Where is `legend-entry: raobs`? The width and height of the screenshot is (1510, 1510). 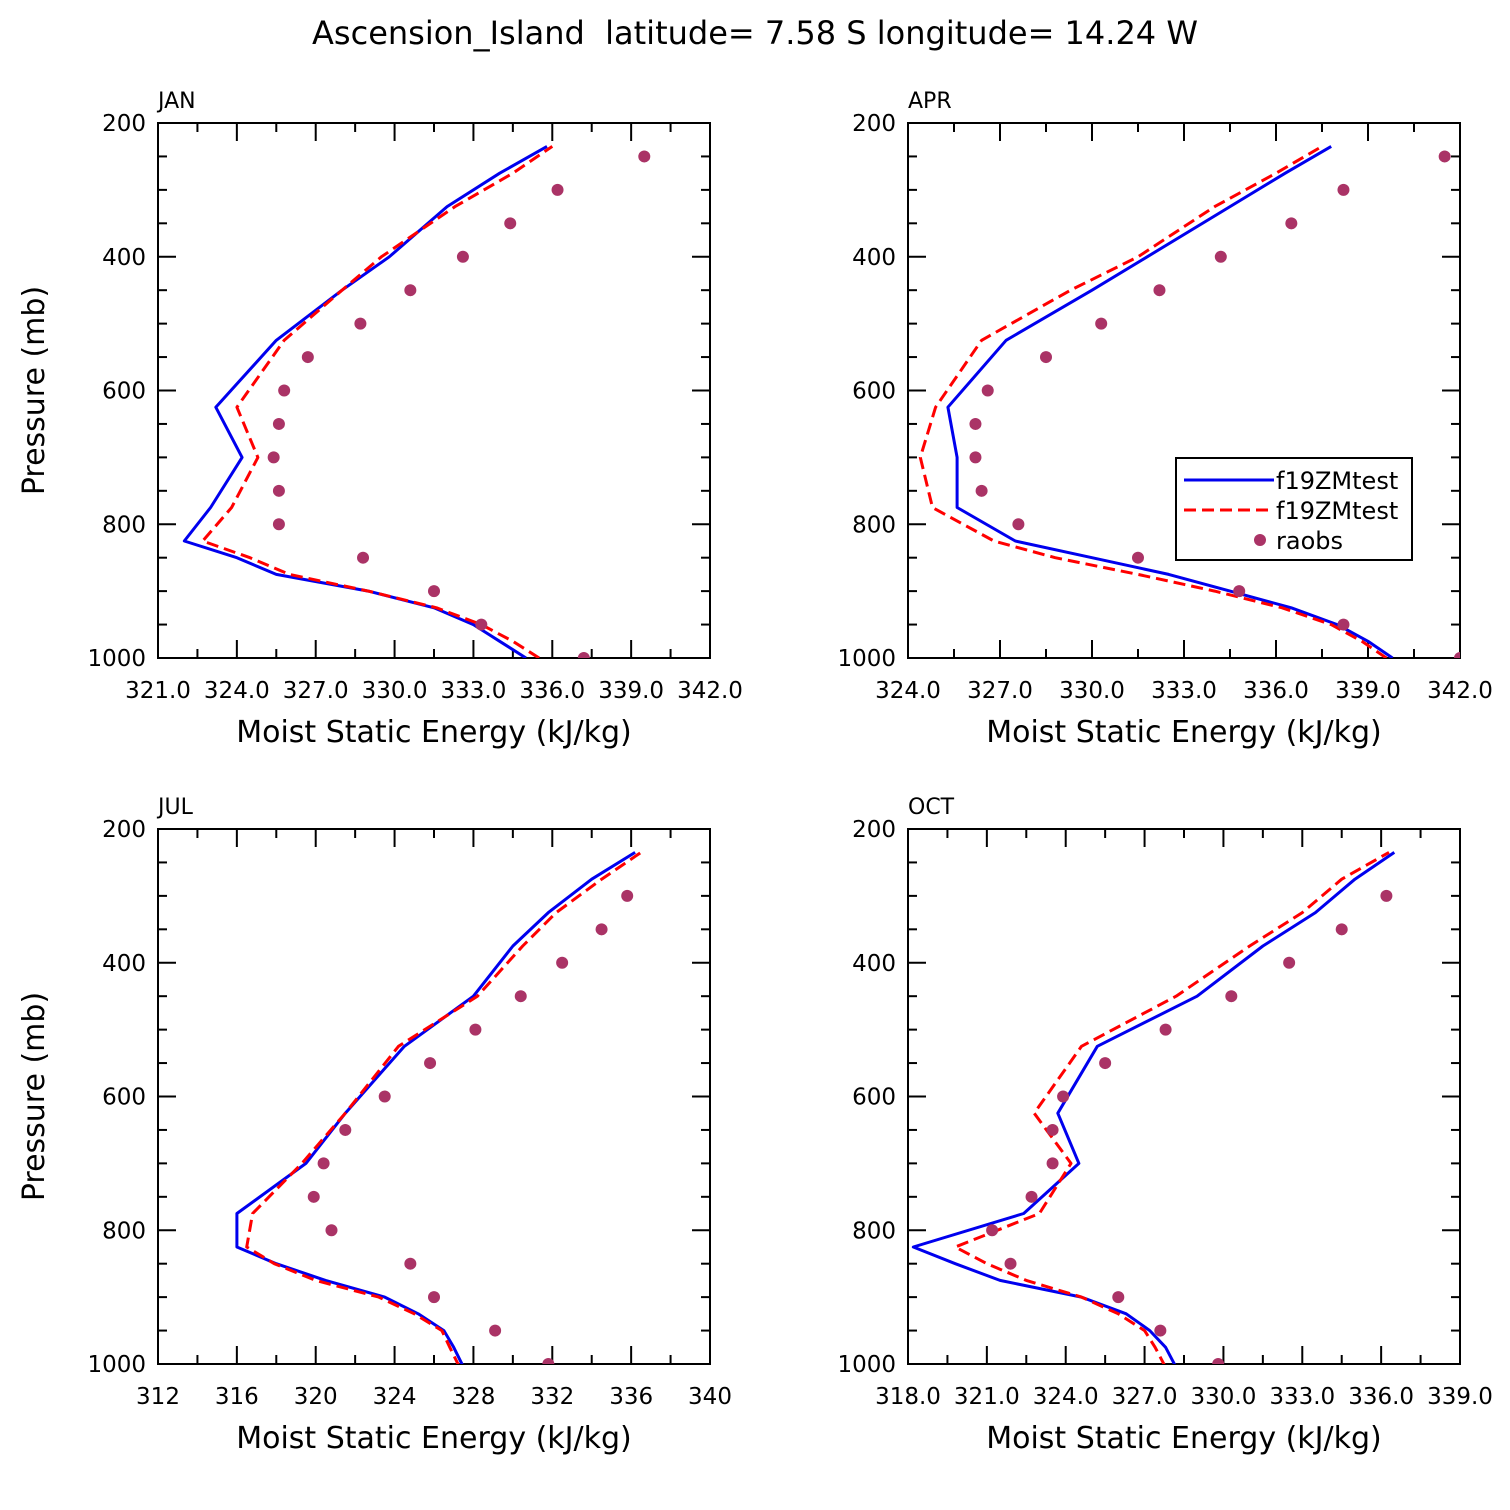
legend-entry: raobs is located at coordinates (1309, 541).